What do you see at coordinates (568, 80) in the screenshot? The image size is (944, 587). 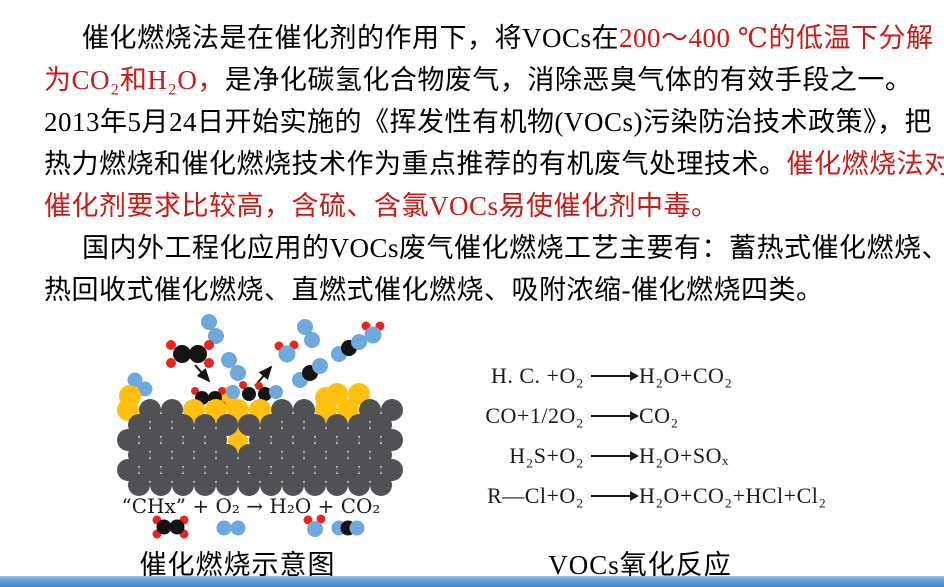 I see `text-segment: 是净化碳氢化合物废气，消除恶臭气体的有效手段之一。` at bounding box center [568, 80].